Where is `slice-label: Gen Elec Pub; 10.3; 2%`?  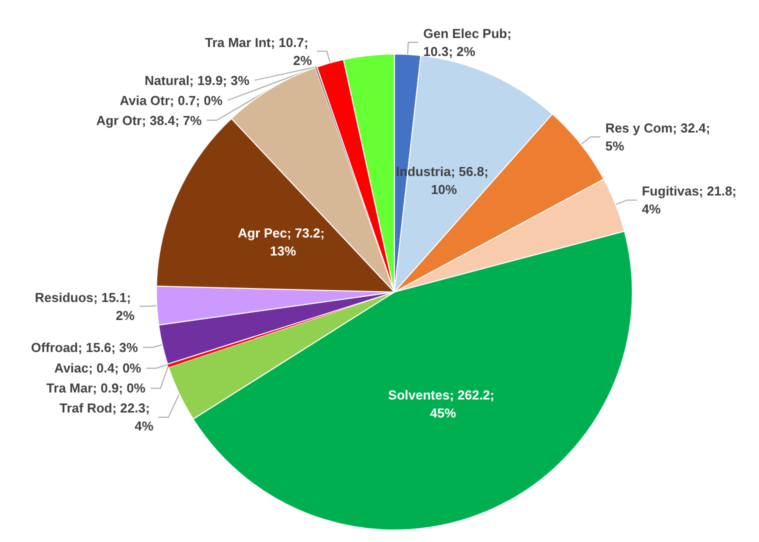
slice-label: Gen Elec Pub; 10.3; 2% is located at coordinates (469, 42).